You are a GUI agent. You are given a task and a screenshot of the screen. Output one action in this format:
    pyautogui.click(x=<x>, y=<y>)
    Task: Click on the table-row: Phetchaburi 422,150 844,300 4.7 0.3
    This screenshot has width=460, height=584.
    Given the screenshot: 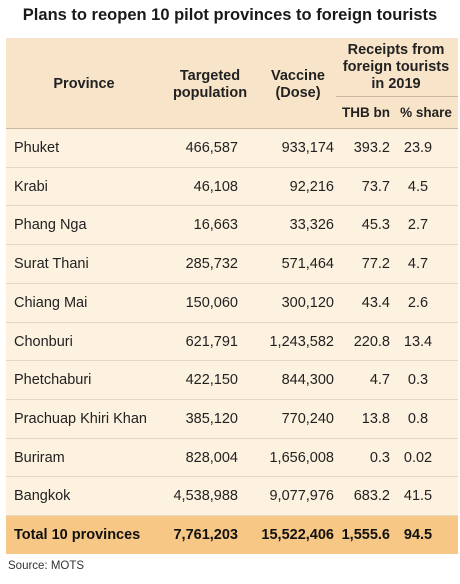 What is the action you would take?
    pyautogui.click(x=232, y=380)
    